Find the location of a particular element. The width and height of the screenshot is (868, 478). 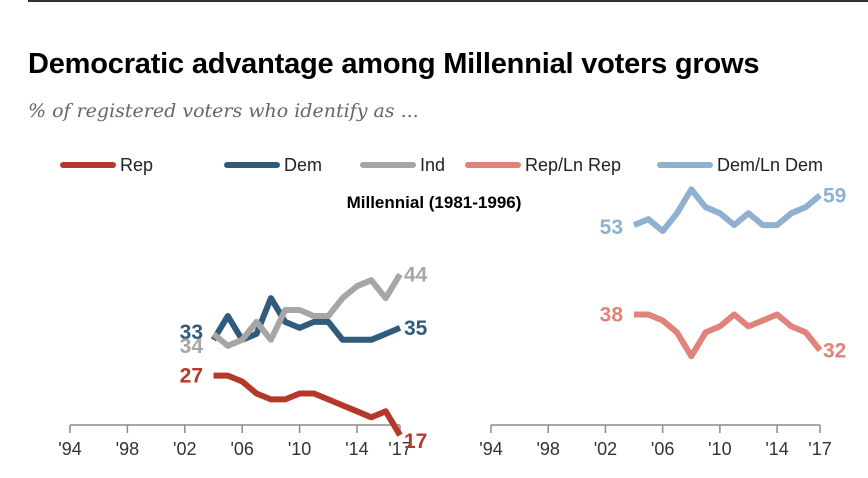

end-label-dem: 35 is located at coordinates (416, 328).